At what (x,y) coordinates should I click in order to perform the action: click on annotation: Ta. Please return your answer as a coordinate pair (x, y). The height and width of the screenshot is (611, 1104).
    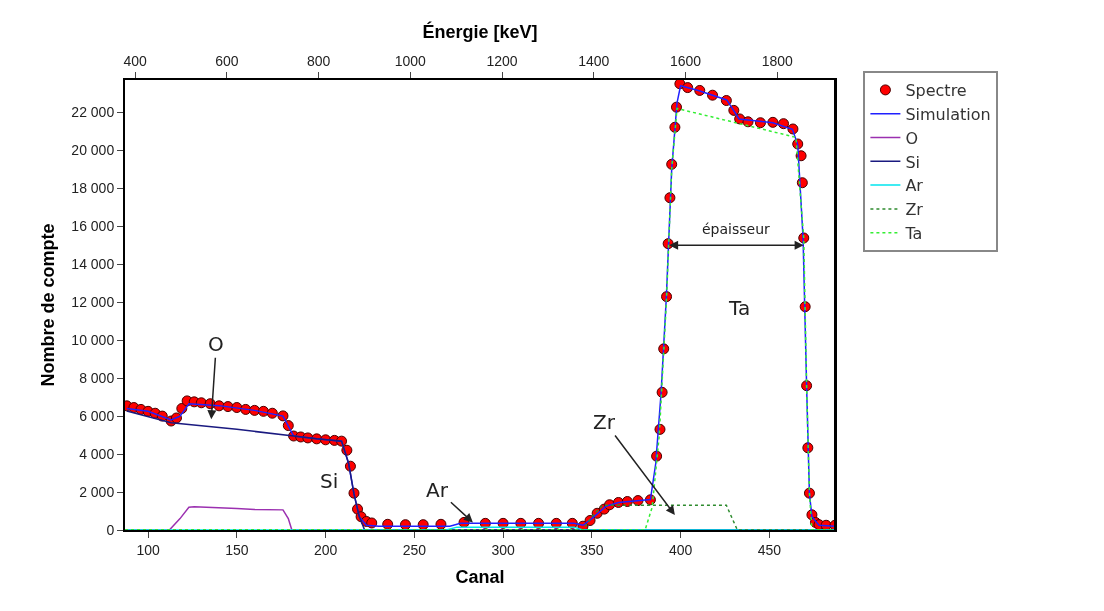
    Looking at the image, I should click on (739, 308).